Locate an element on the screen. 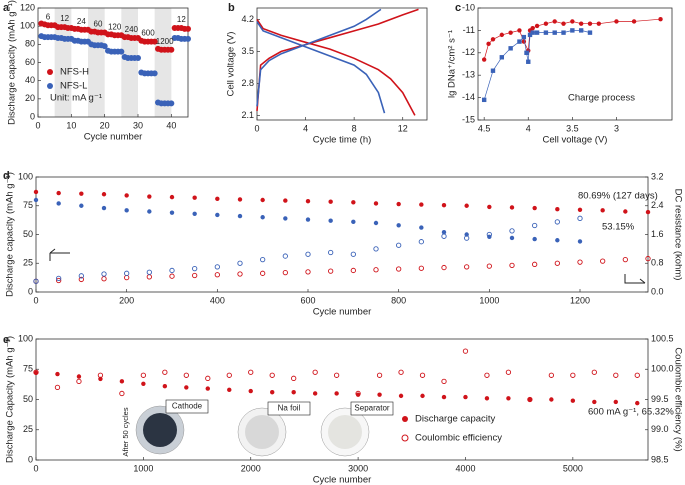 The height and width of the screenshot is (485, 685). y2-tick-label: 99.0 is located at coordinates (660, 429).